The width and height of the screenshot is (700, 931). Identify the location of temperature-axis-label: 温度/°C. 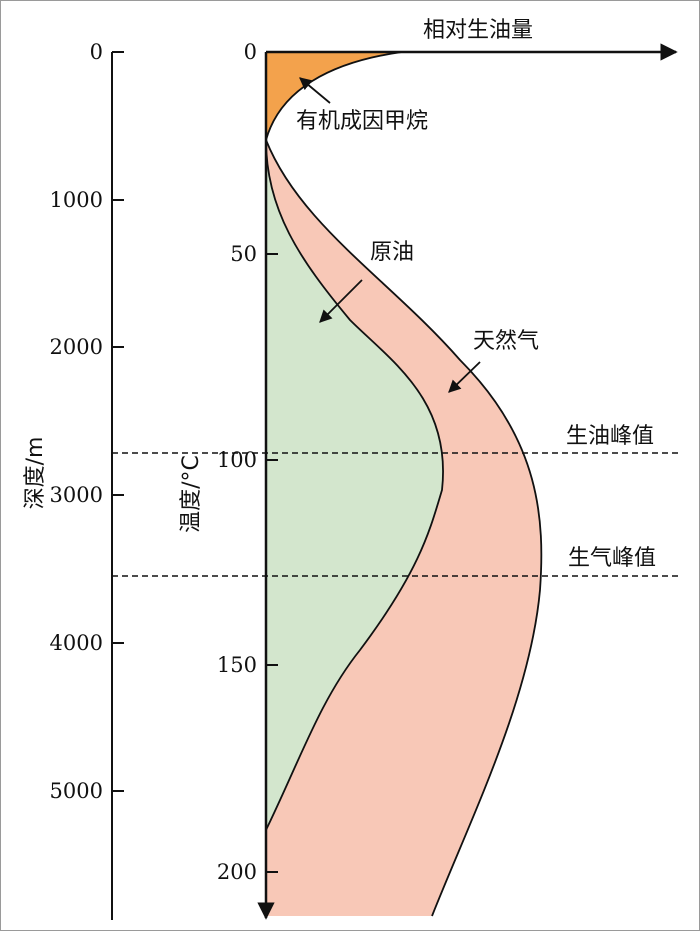
(191, 494).